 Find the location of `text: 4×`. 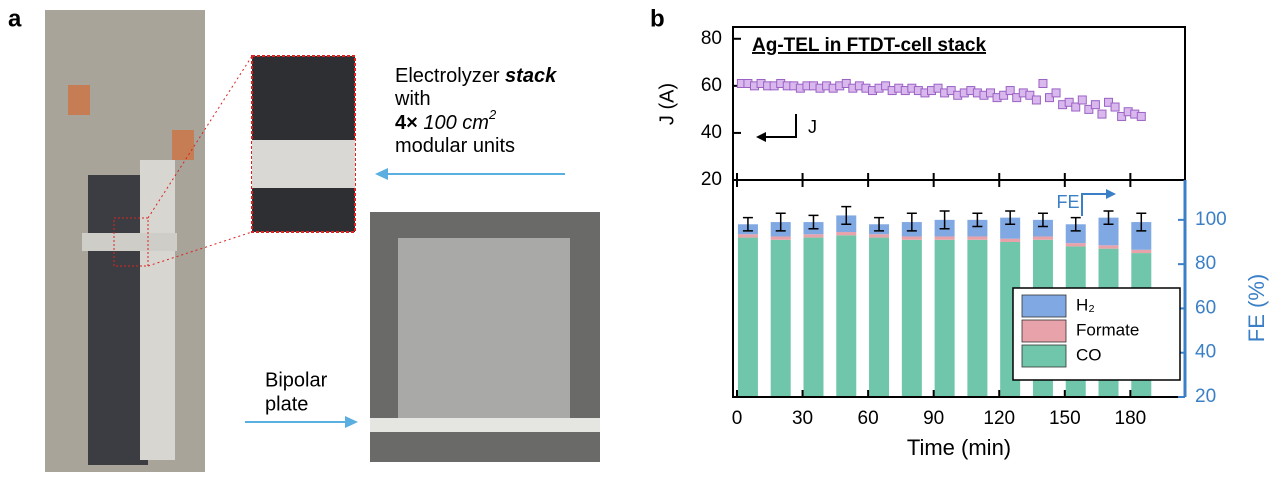

text: 4× is located at coordinates (406, 123).